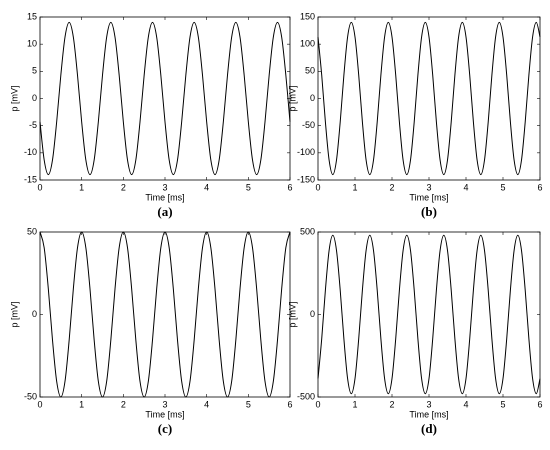  I want to click on y-tick-label: -10, so click(30, 152).